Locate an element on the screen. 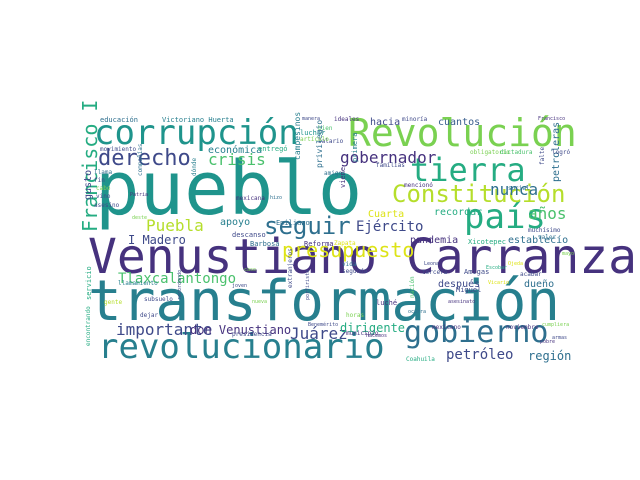 This screenshot has height=480, width=640. word-ejercito: Ejército is located at coordinates (390, 227).